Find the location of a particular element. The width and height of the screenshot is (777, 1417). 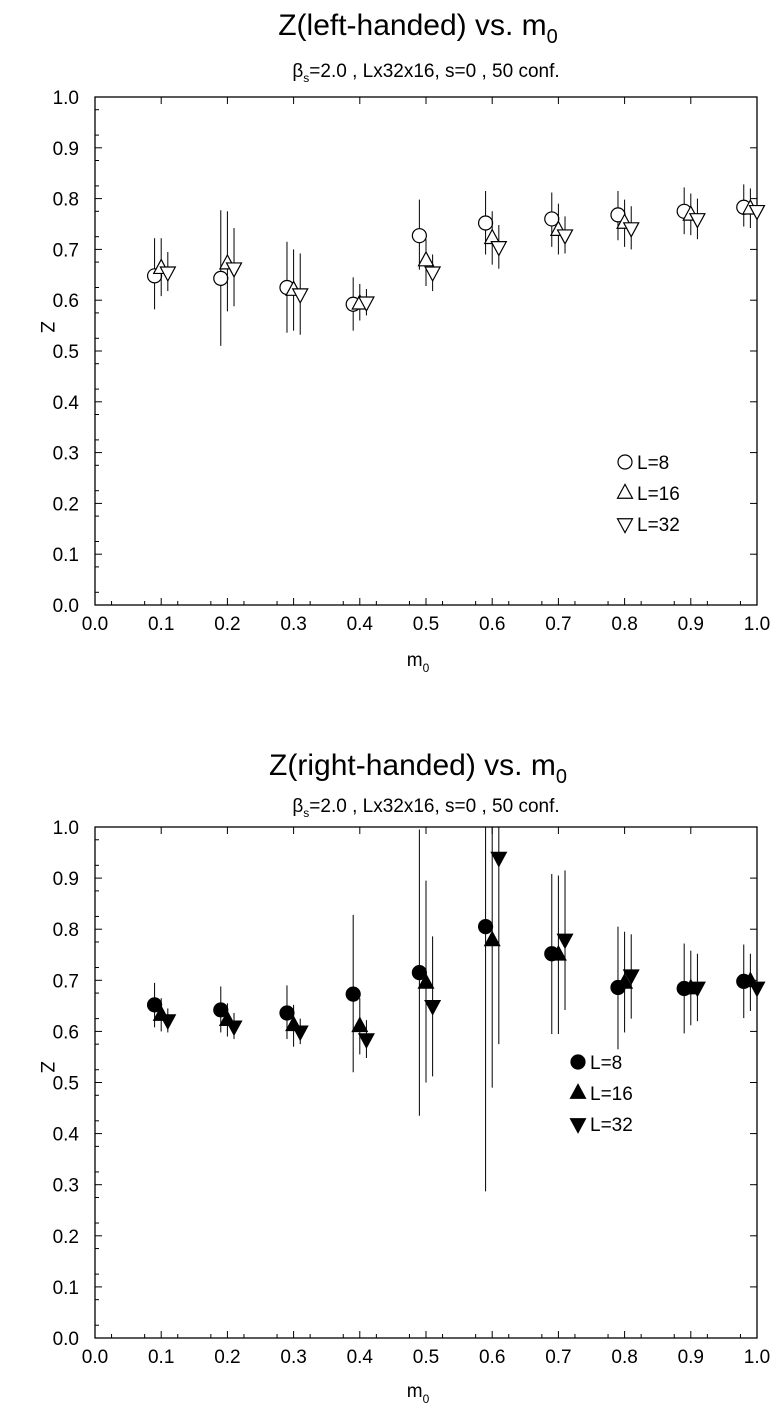

chart-title: Z(left-handed) vs. m0 is located at coordinates (418, 28).